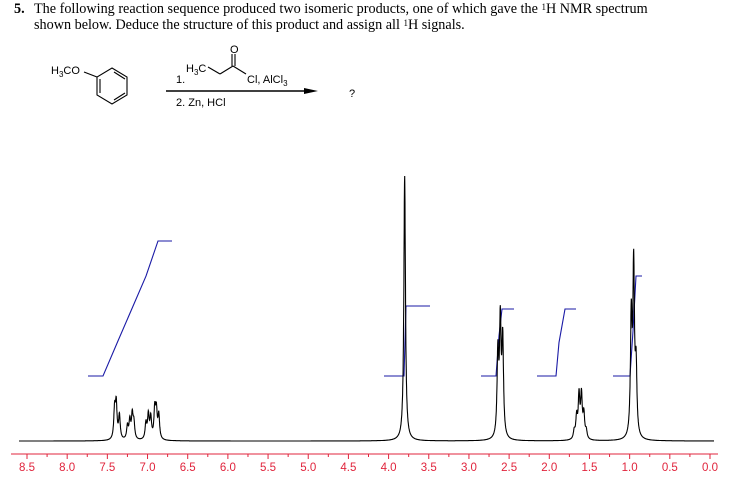  Describe the element at coordinates (27, 468) in the screenshot. I see `axis-tick-label: 8.5` at that location.